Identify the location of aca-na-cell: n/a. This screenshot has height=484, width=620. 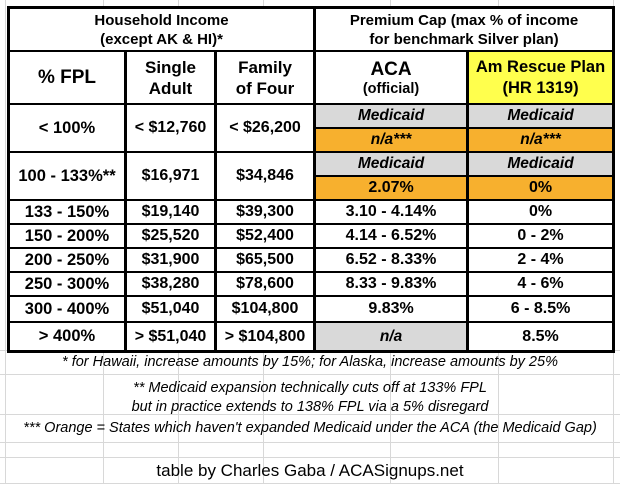
(391, 337).